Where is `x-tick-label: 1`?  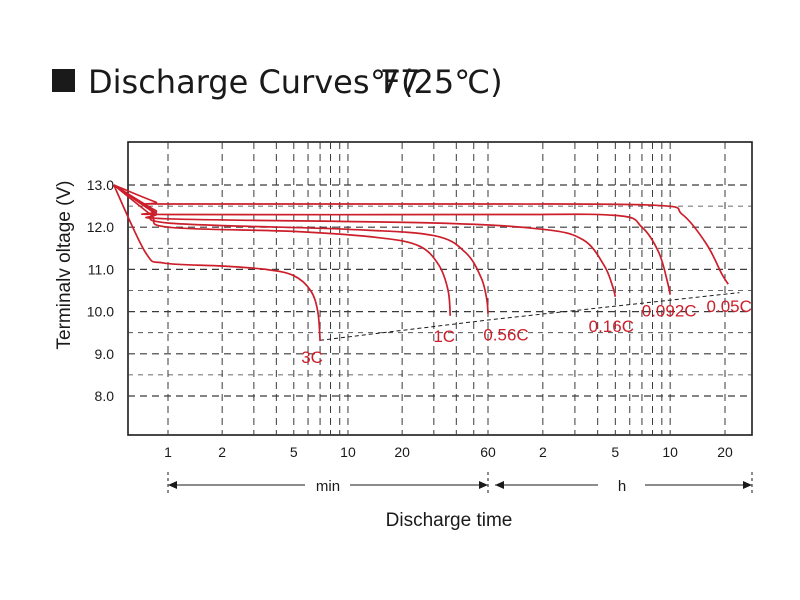
x-tick-label: 1 is located at coordinates (168, 452).